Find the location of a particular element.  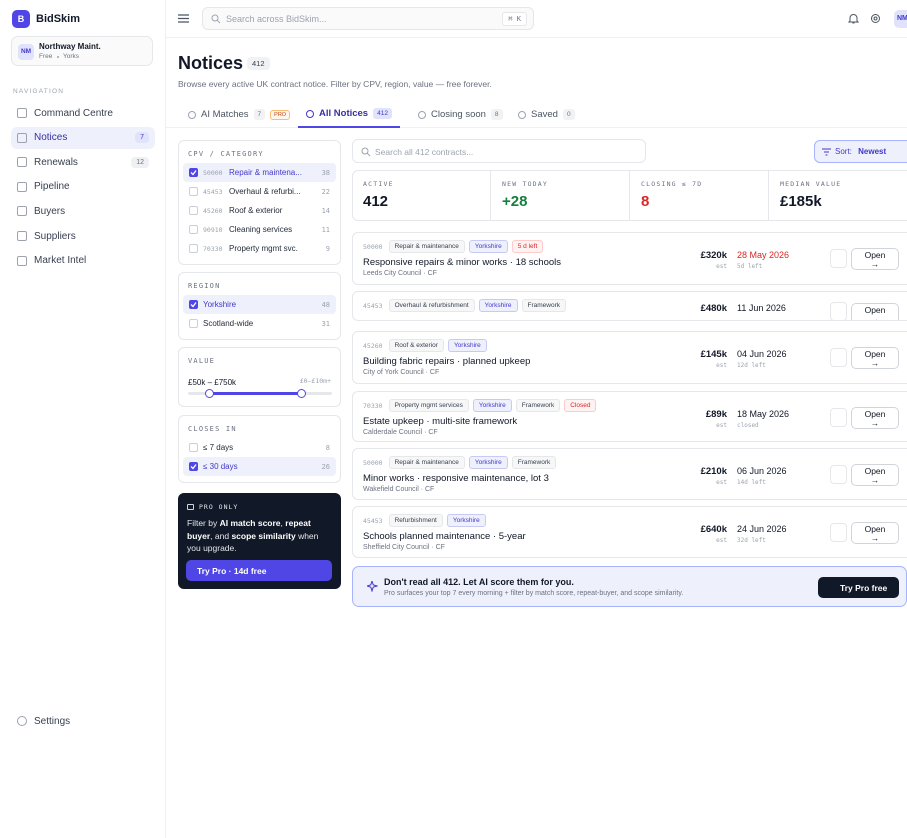

option-label: Cleaning services is located at coordinates (261, 229).